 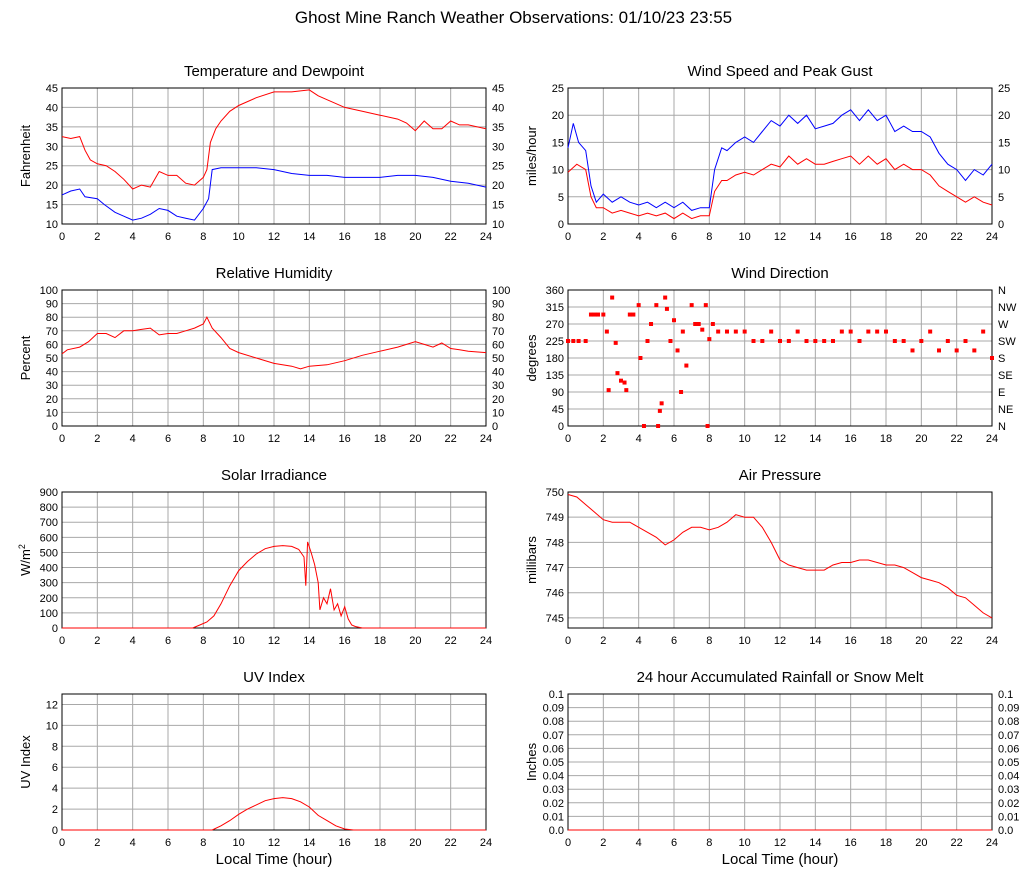 What do you see at coordinates (498, 305) in the screenshot?
I see `humidity-right-tick-label: 90` at bounding box center [498, 305].